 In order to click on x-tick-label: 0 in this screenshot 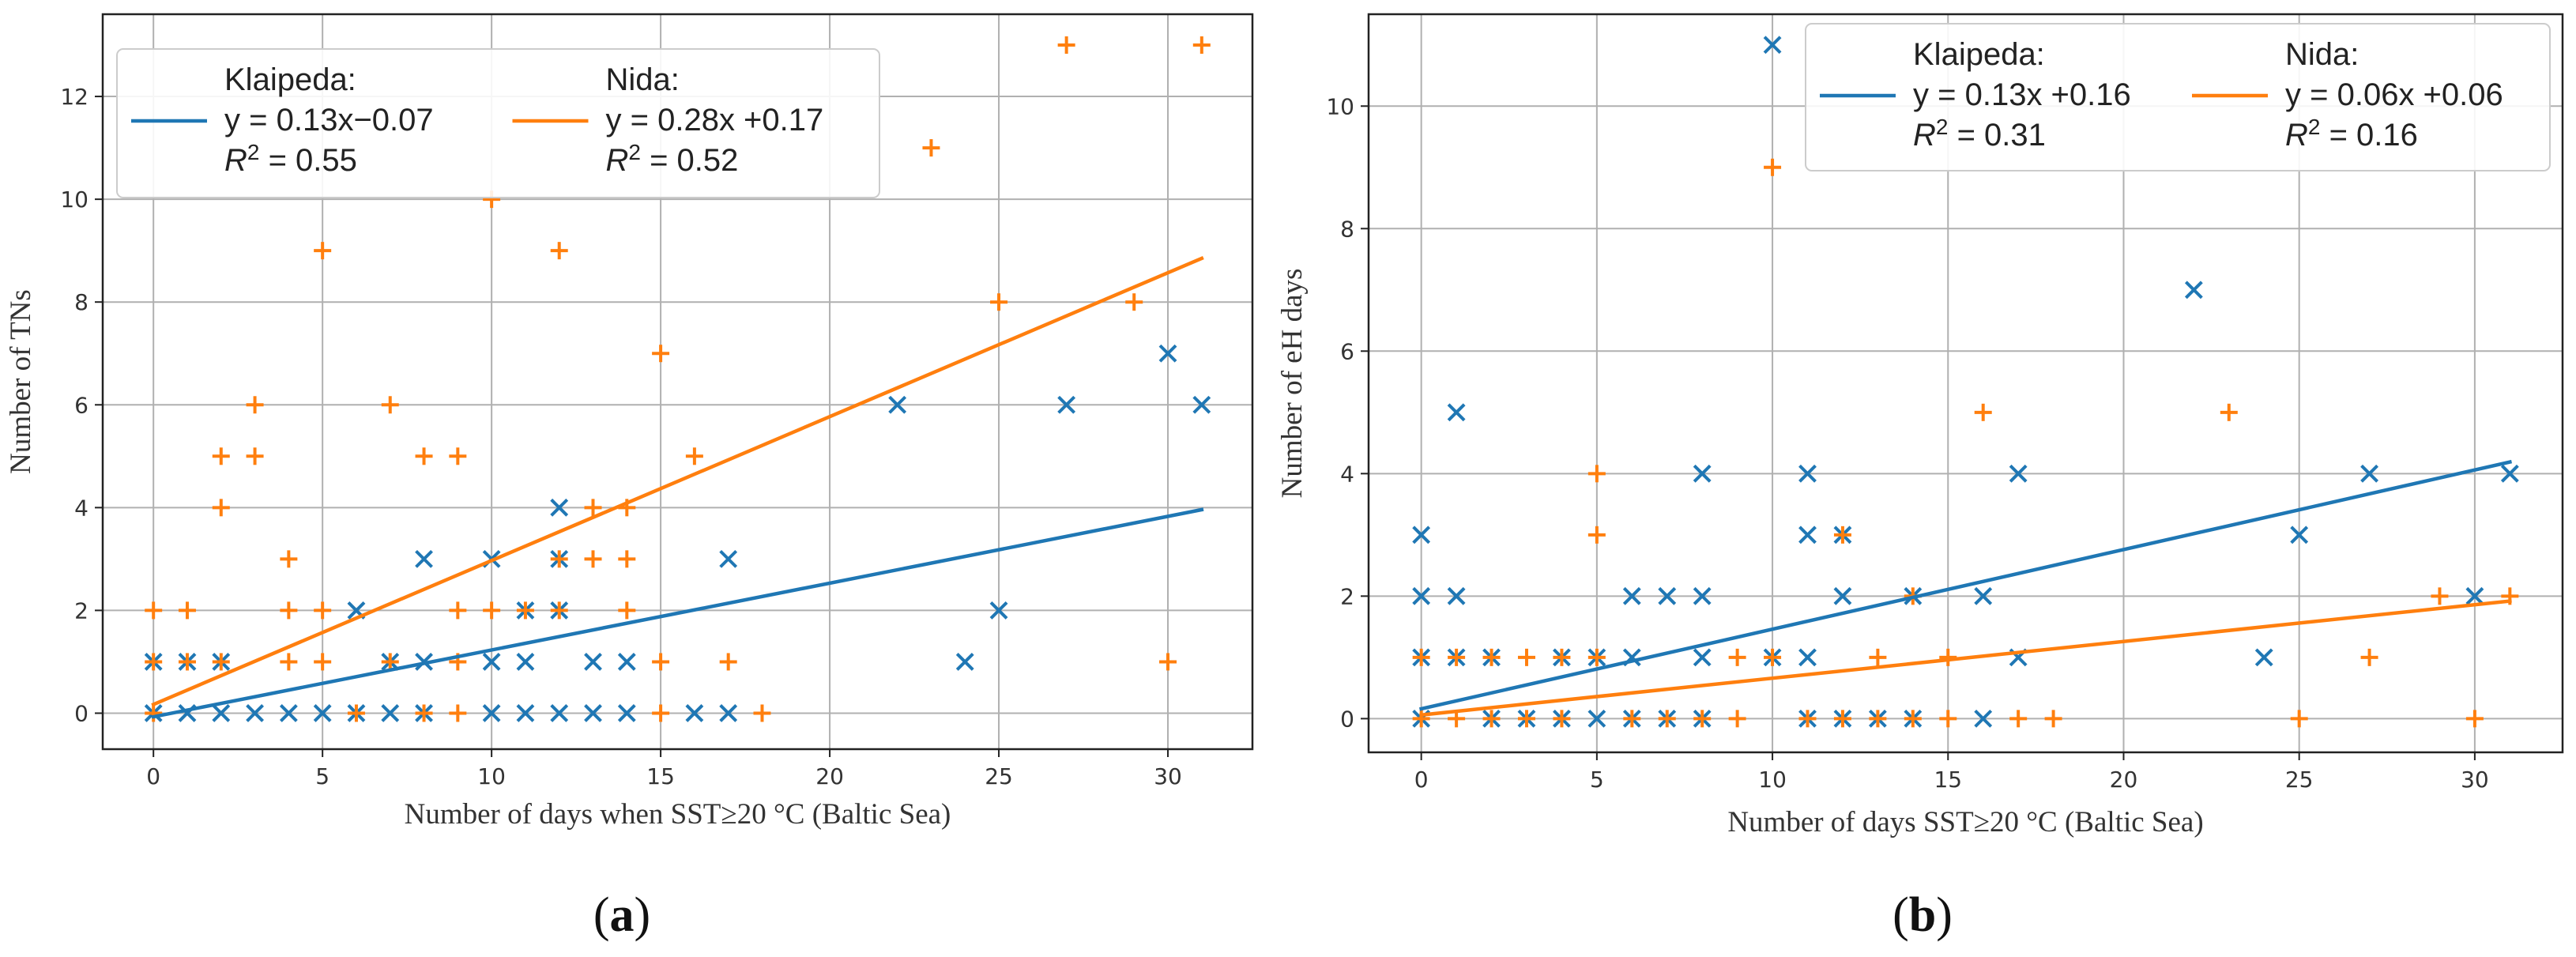, I will do `click(1421, 780)`.